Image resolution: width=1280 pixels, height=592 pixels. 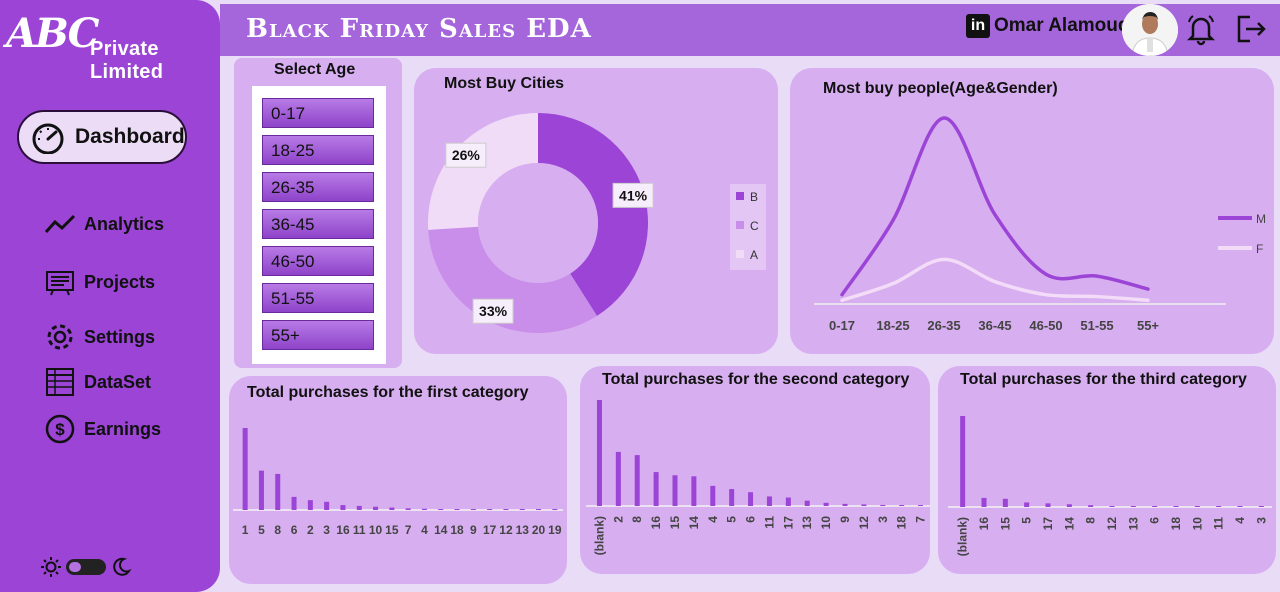 I want to click on nav-item-projects: Projects, so click(x=99, y=282).